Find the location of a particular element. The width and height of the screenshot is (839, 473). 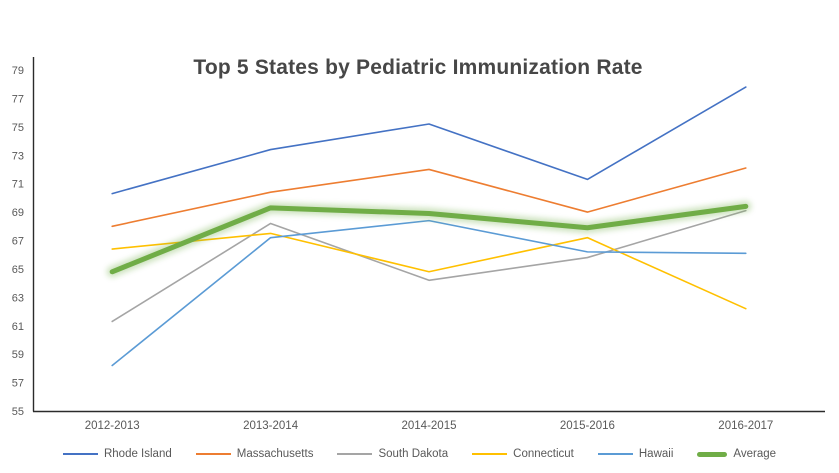

y-axis-tick-label: 57 is located at coordinates (18, 384).